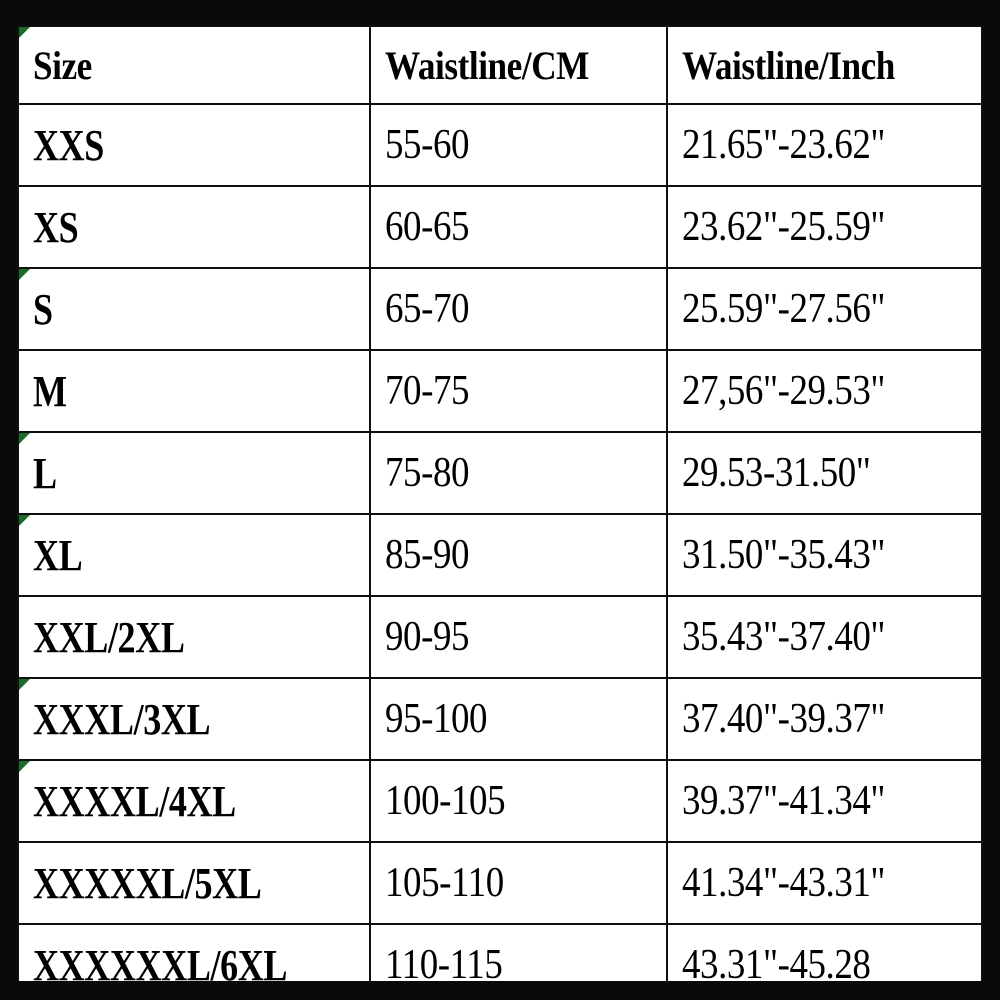  I want to click on cell-size-label: XXXXXXL/6XL, so click(160, 962).